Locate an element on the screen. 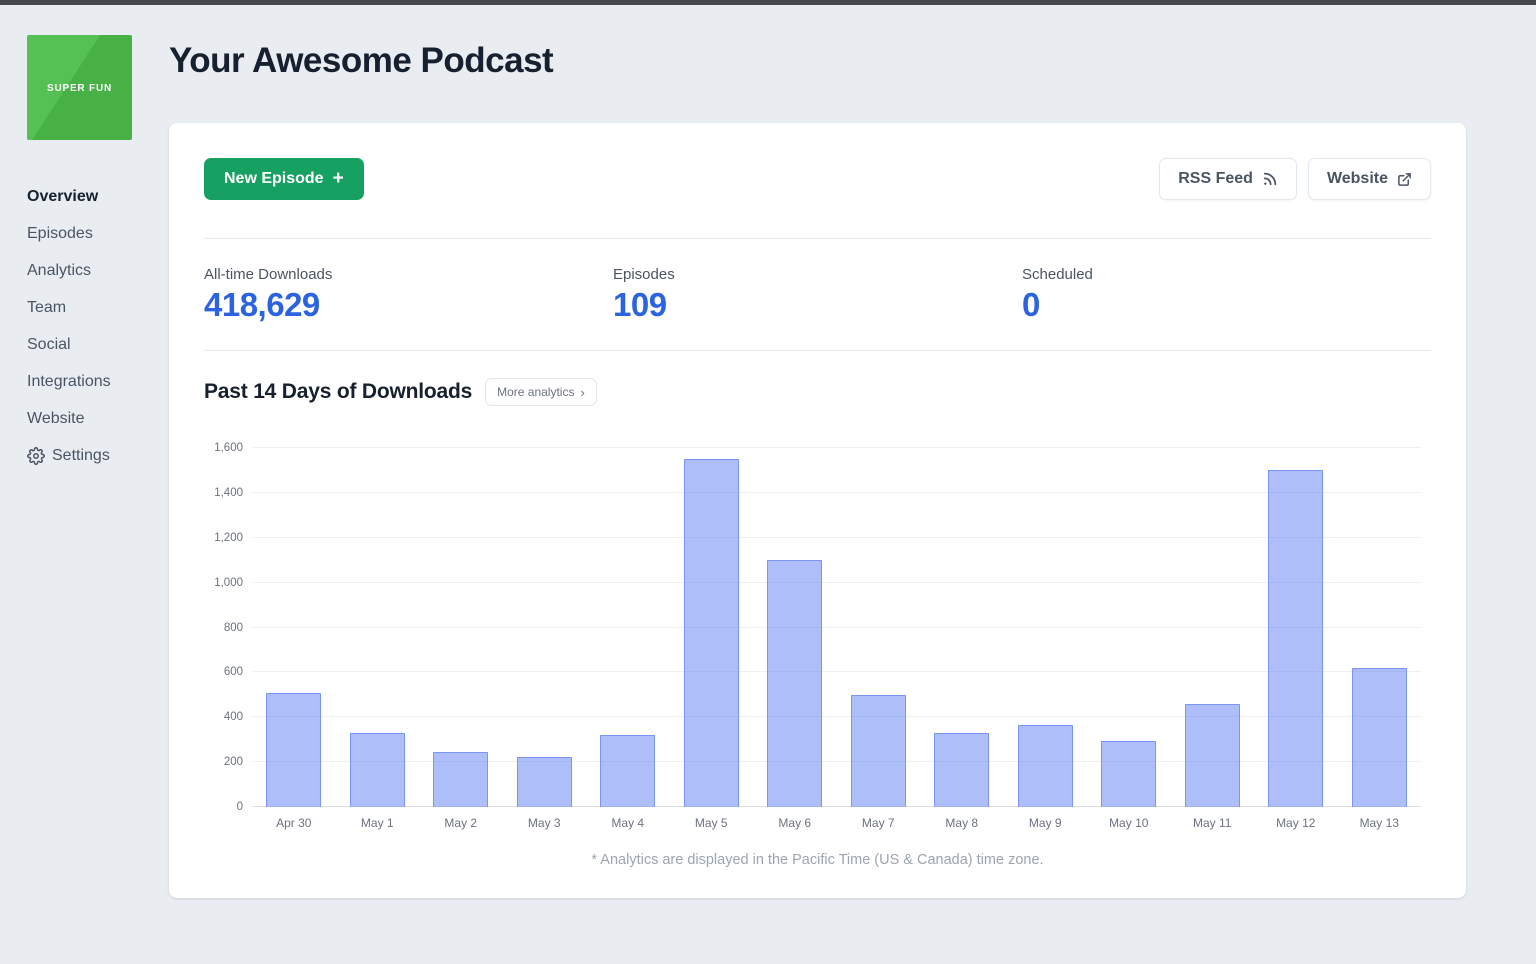  sidebar-item-website: Website is located at coordinates (84, 418).